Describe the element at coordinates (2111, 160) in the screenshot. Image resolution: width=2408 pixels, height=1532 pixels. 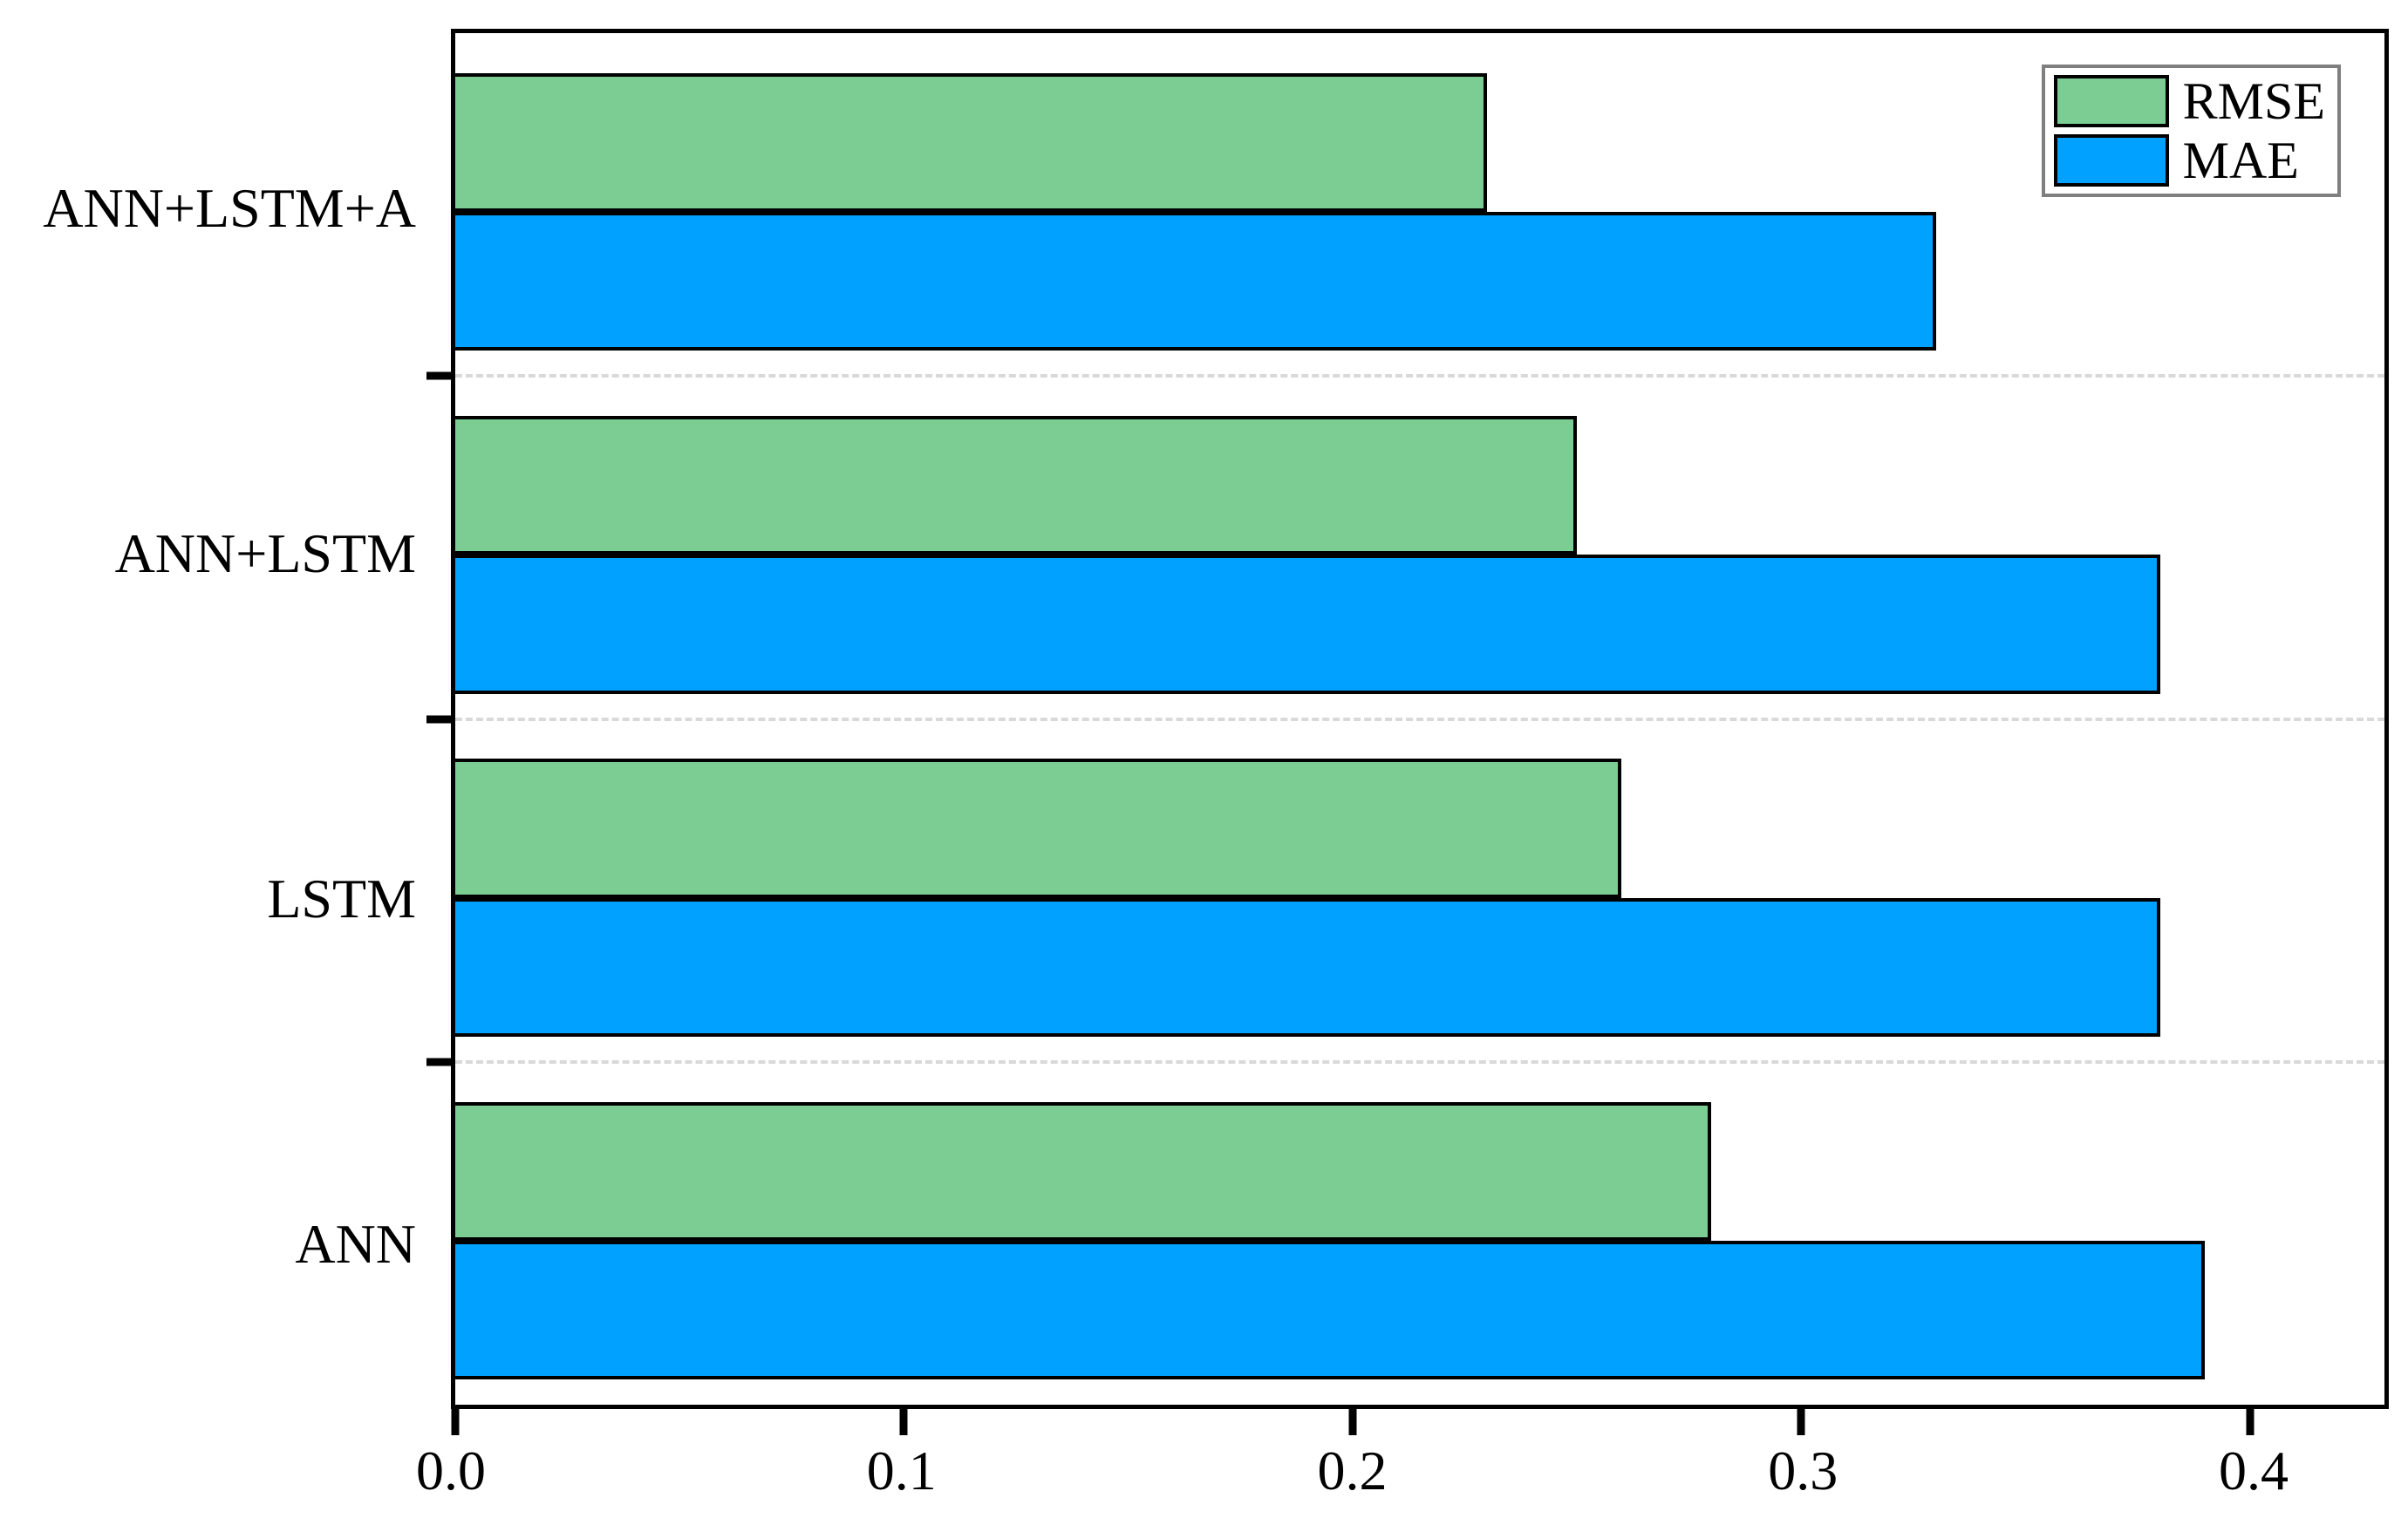
I see `mae-swatch` at that location.